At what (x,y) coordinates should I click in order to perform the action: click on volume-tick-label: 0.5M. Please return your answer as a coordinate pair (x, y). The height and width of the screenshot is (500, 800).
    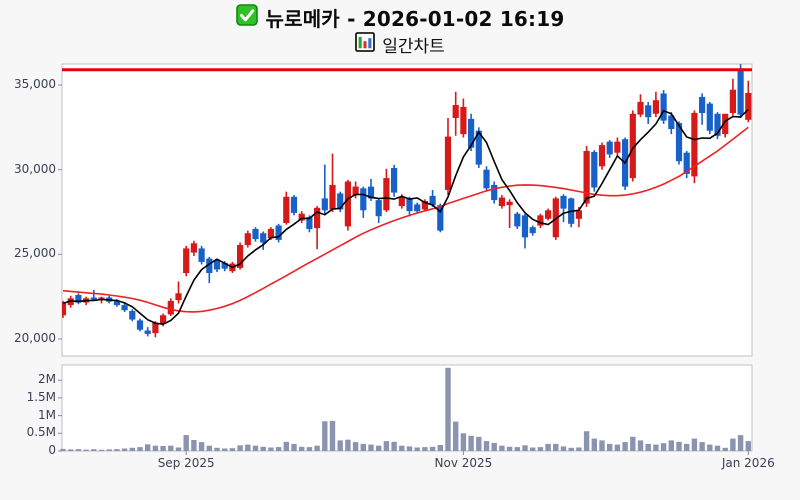
    Looking at the image, I should click on (41, 432).